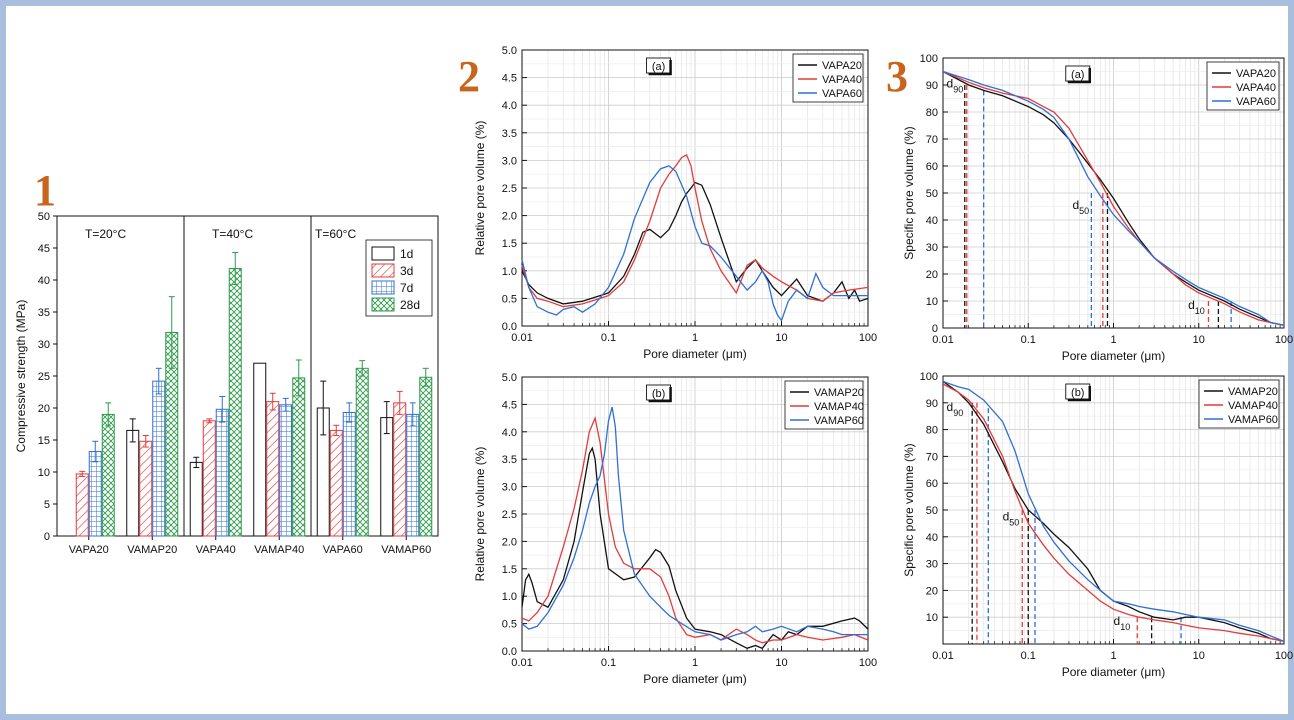 This screenshot has width=1294, height=720. What do you see at coordinates (406, 271) in the screenshot?
I see `legend-label: 3d` at bounding box center [406, 271].